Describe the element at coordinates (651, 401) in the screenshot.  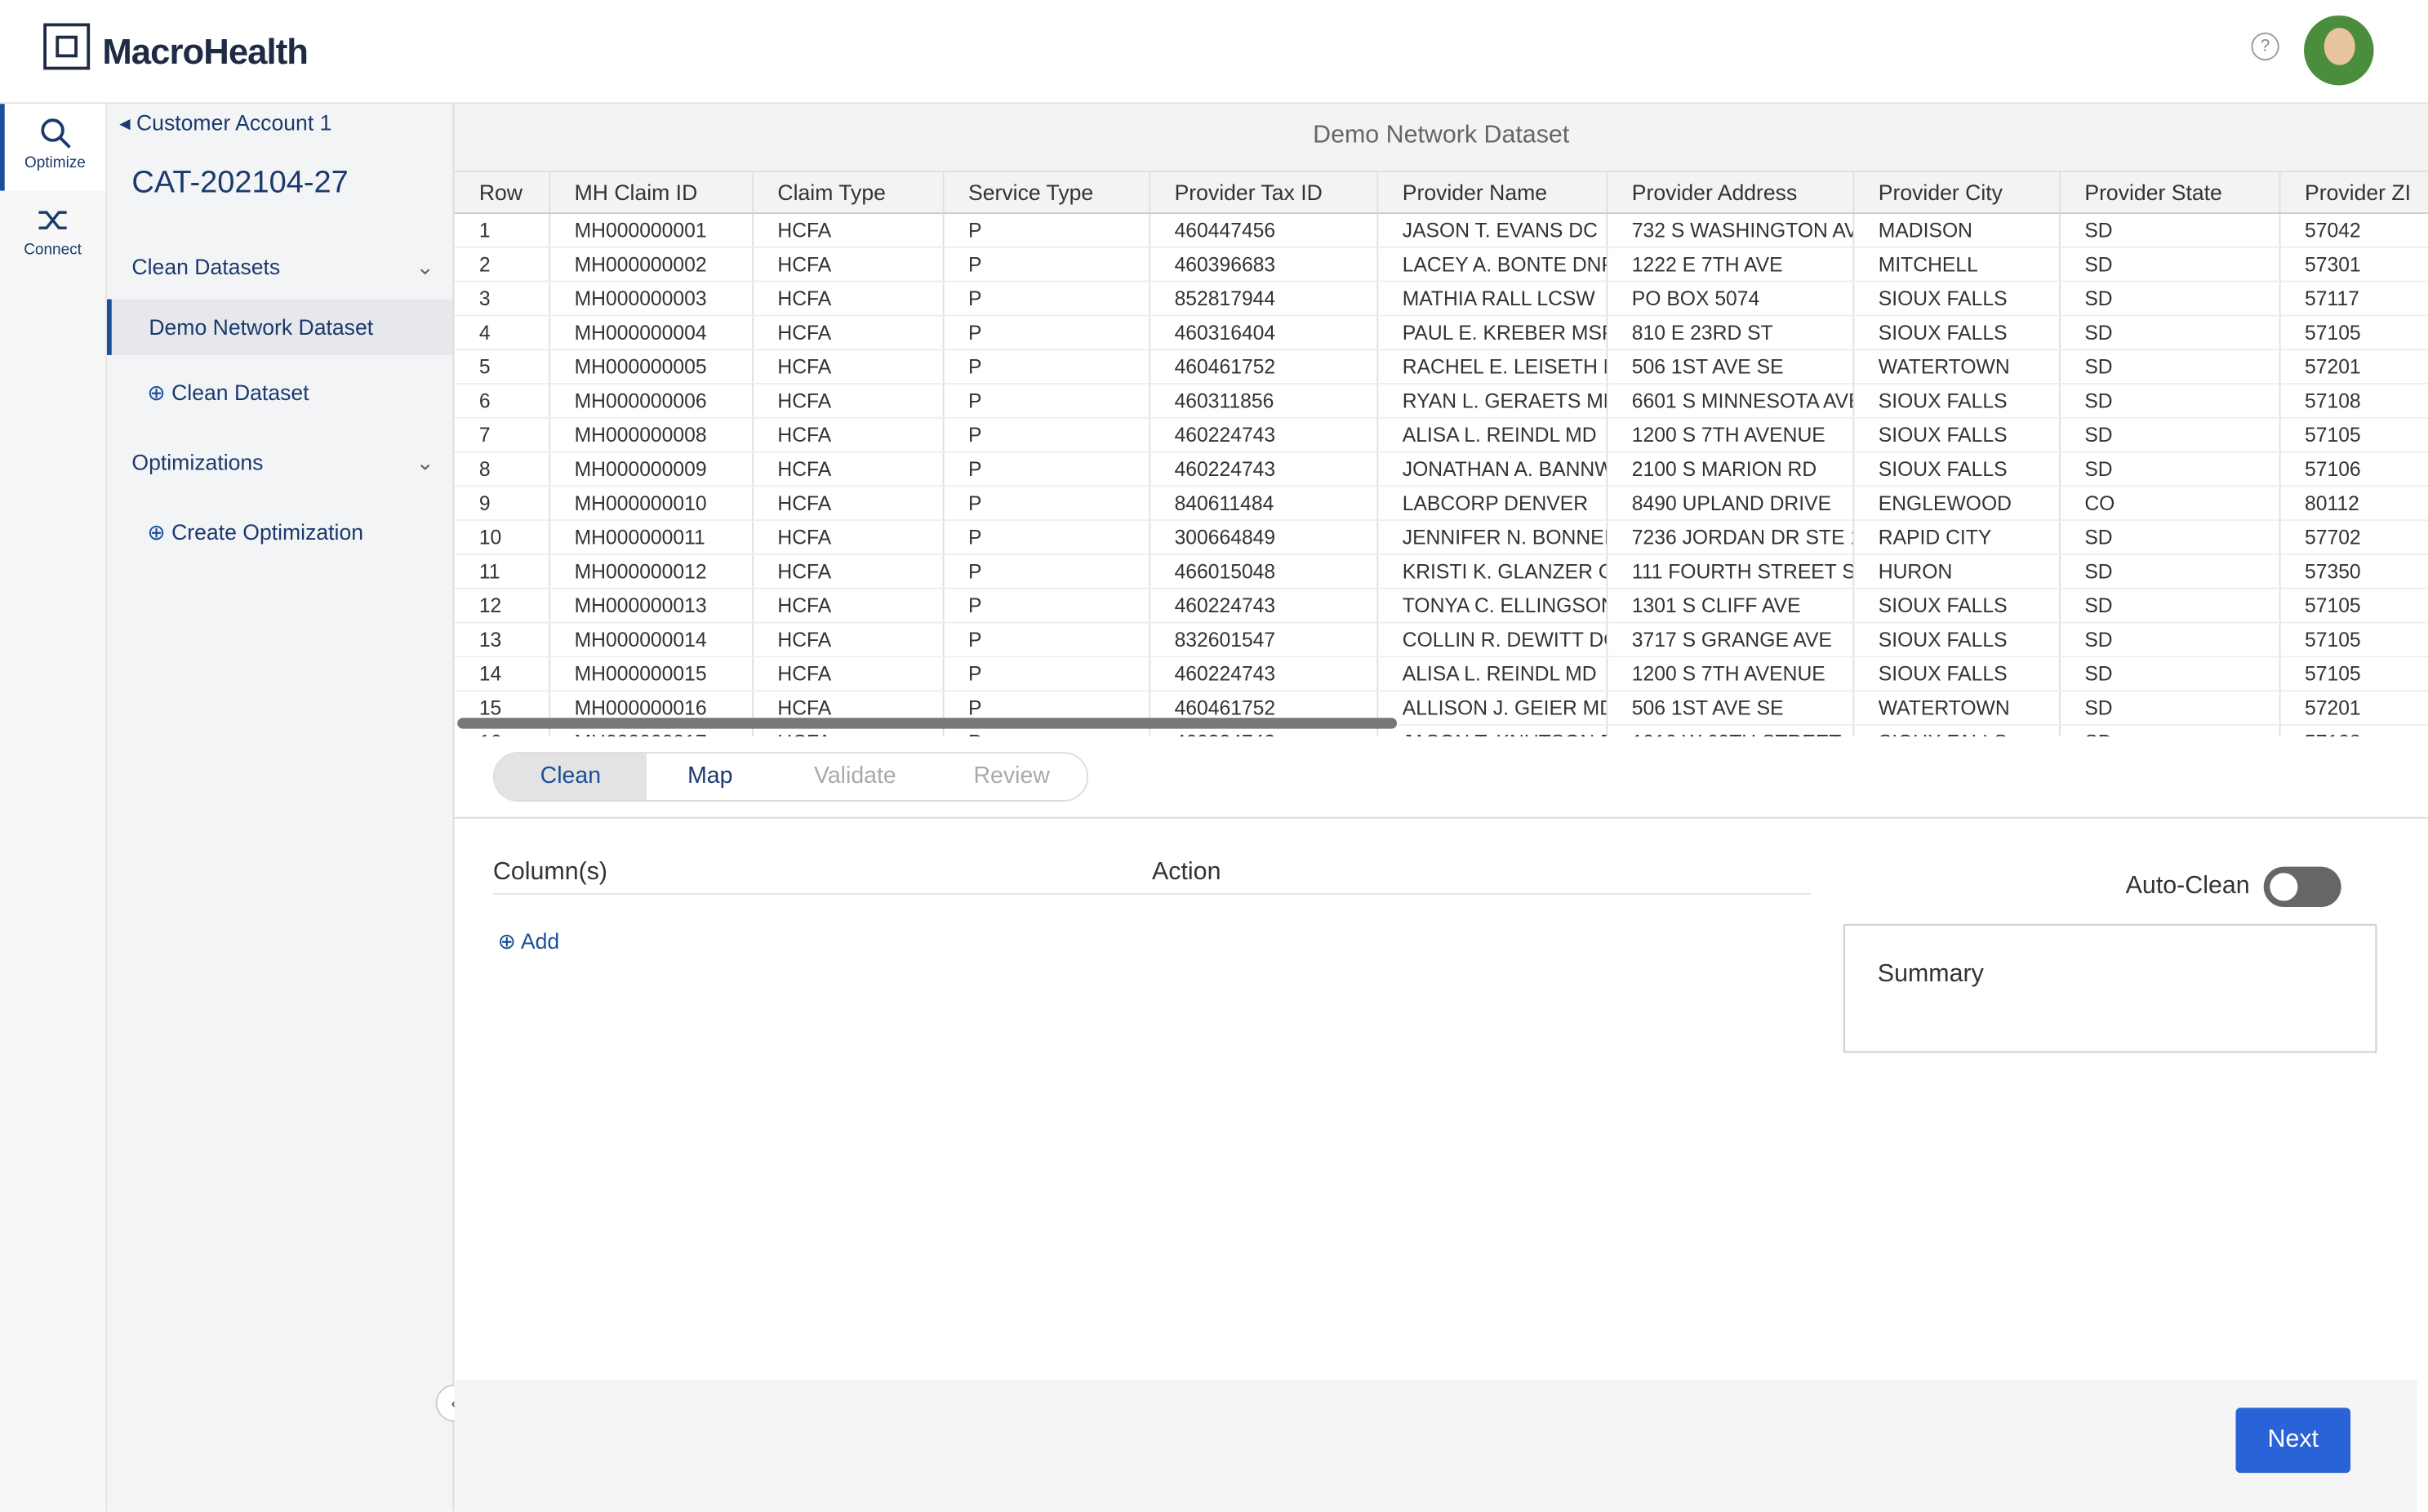
I see `cell: MH000000006` at that location.